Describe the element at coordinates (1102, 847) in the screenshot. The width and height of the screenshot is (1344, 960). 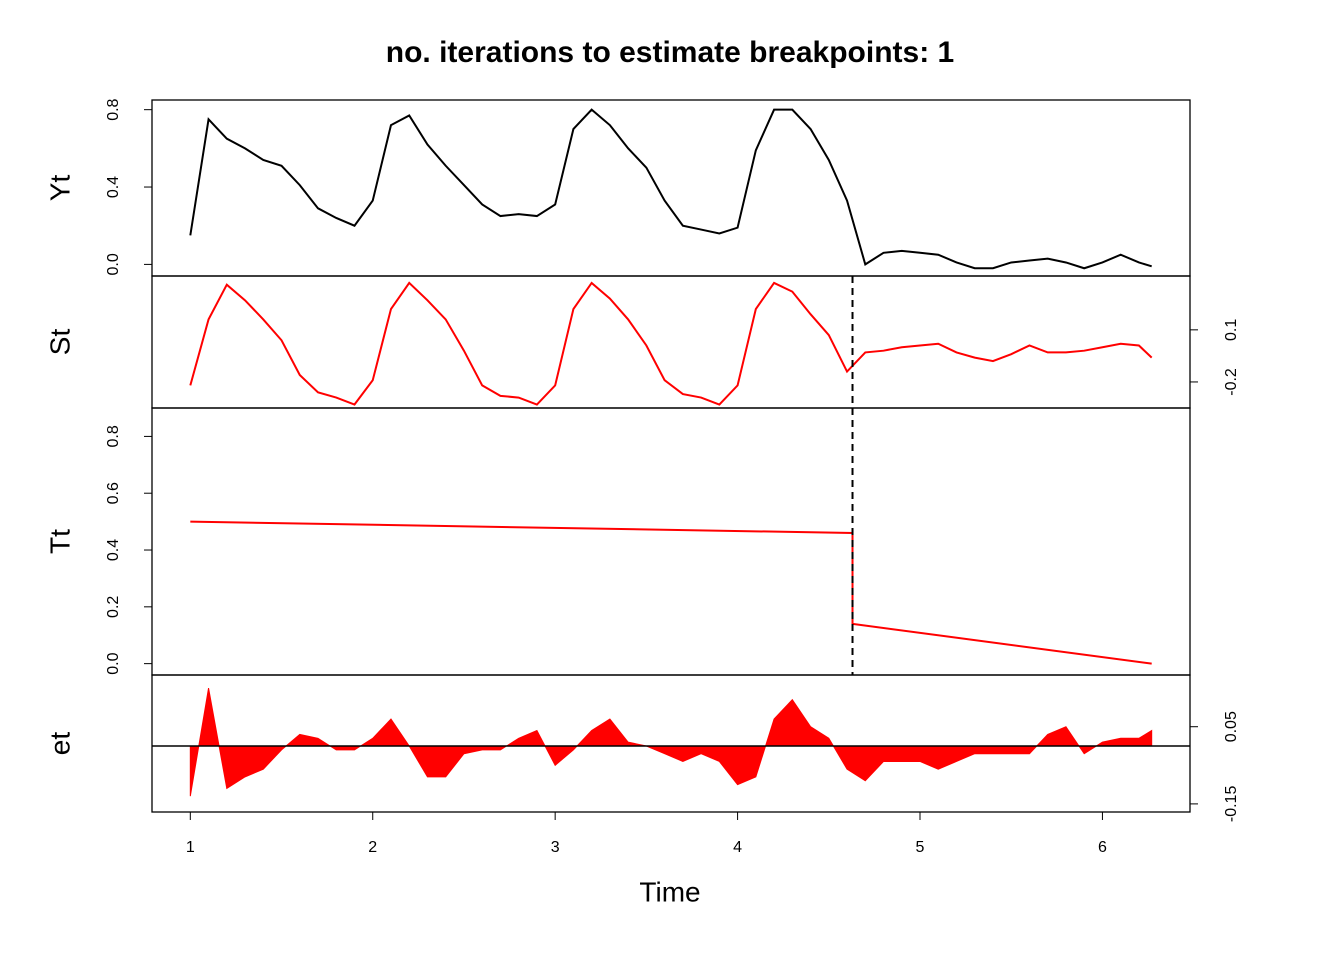
I see `x-tick-label: 6` at that location.